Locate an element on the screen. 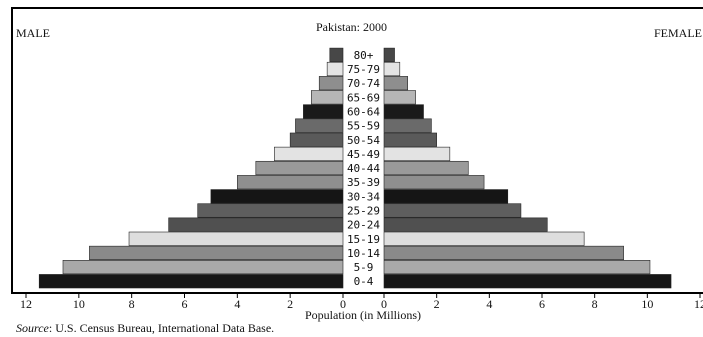 This screenshot has height=337, width=703. male-x-tick-label: 12 is located at coordinates (26, 304).